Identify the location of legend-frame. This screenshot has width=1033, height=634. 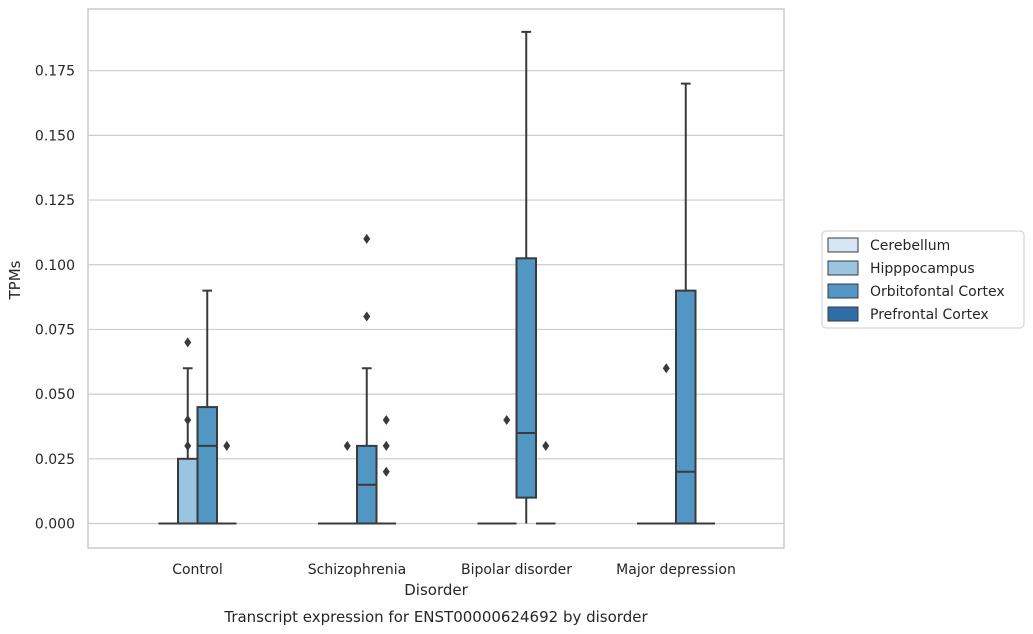
(923, 279).